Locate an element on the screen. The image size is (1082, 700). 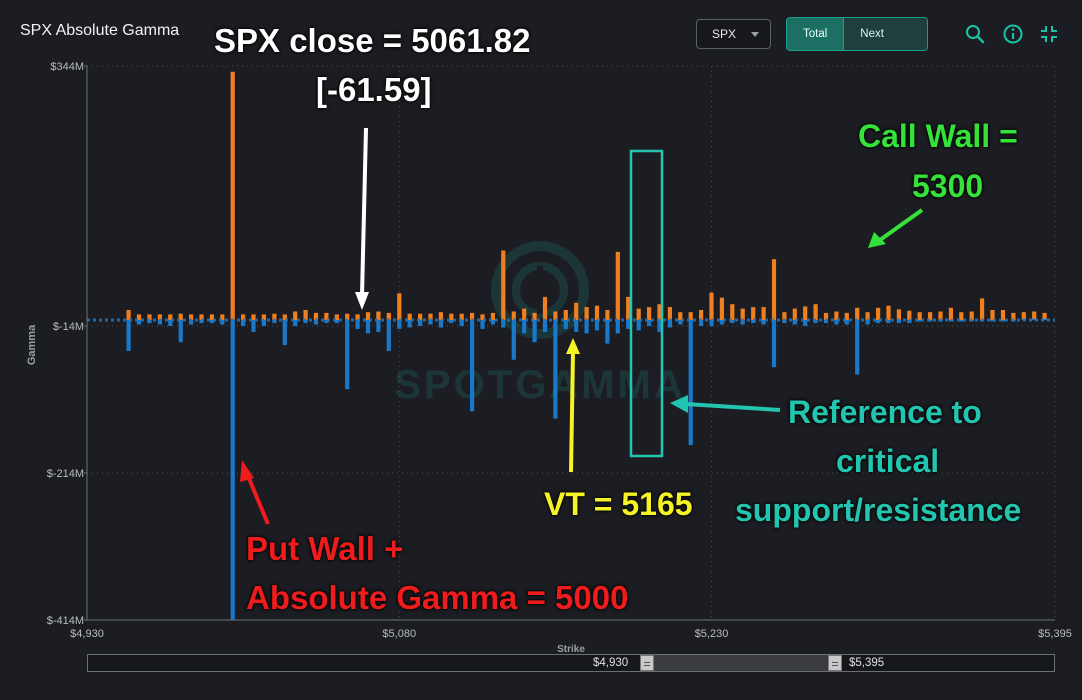
reference-annotation-line1: Reference to is located at coordinates (885, 412).